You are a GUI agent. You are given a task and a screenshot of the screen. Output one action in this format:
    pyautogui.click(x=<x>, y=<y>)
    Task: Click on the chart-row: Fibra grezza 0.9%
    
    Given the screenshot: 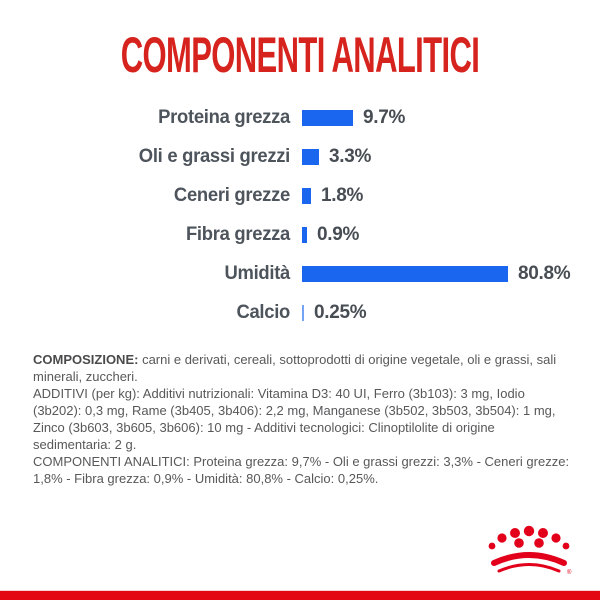 What is the action you would take?
    pyautogui.click(x=300, y=234)
    